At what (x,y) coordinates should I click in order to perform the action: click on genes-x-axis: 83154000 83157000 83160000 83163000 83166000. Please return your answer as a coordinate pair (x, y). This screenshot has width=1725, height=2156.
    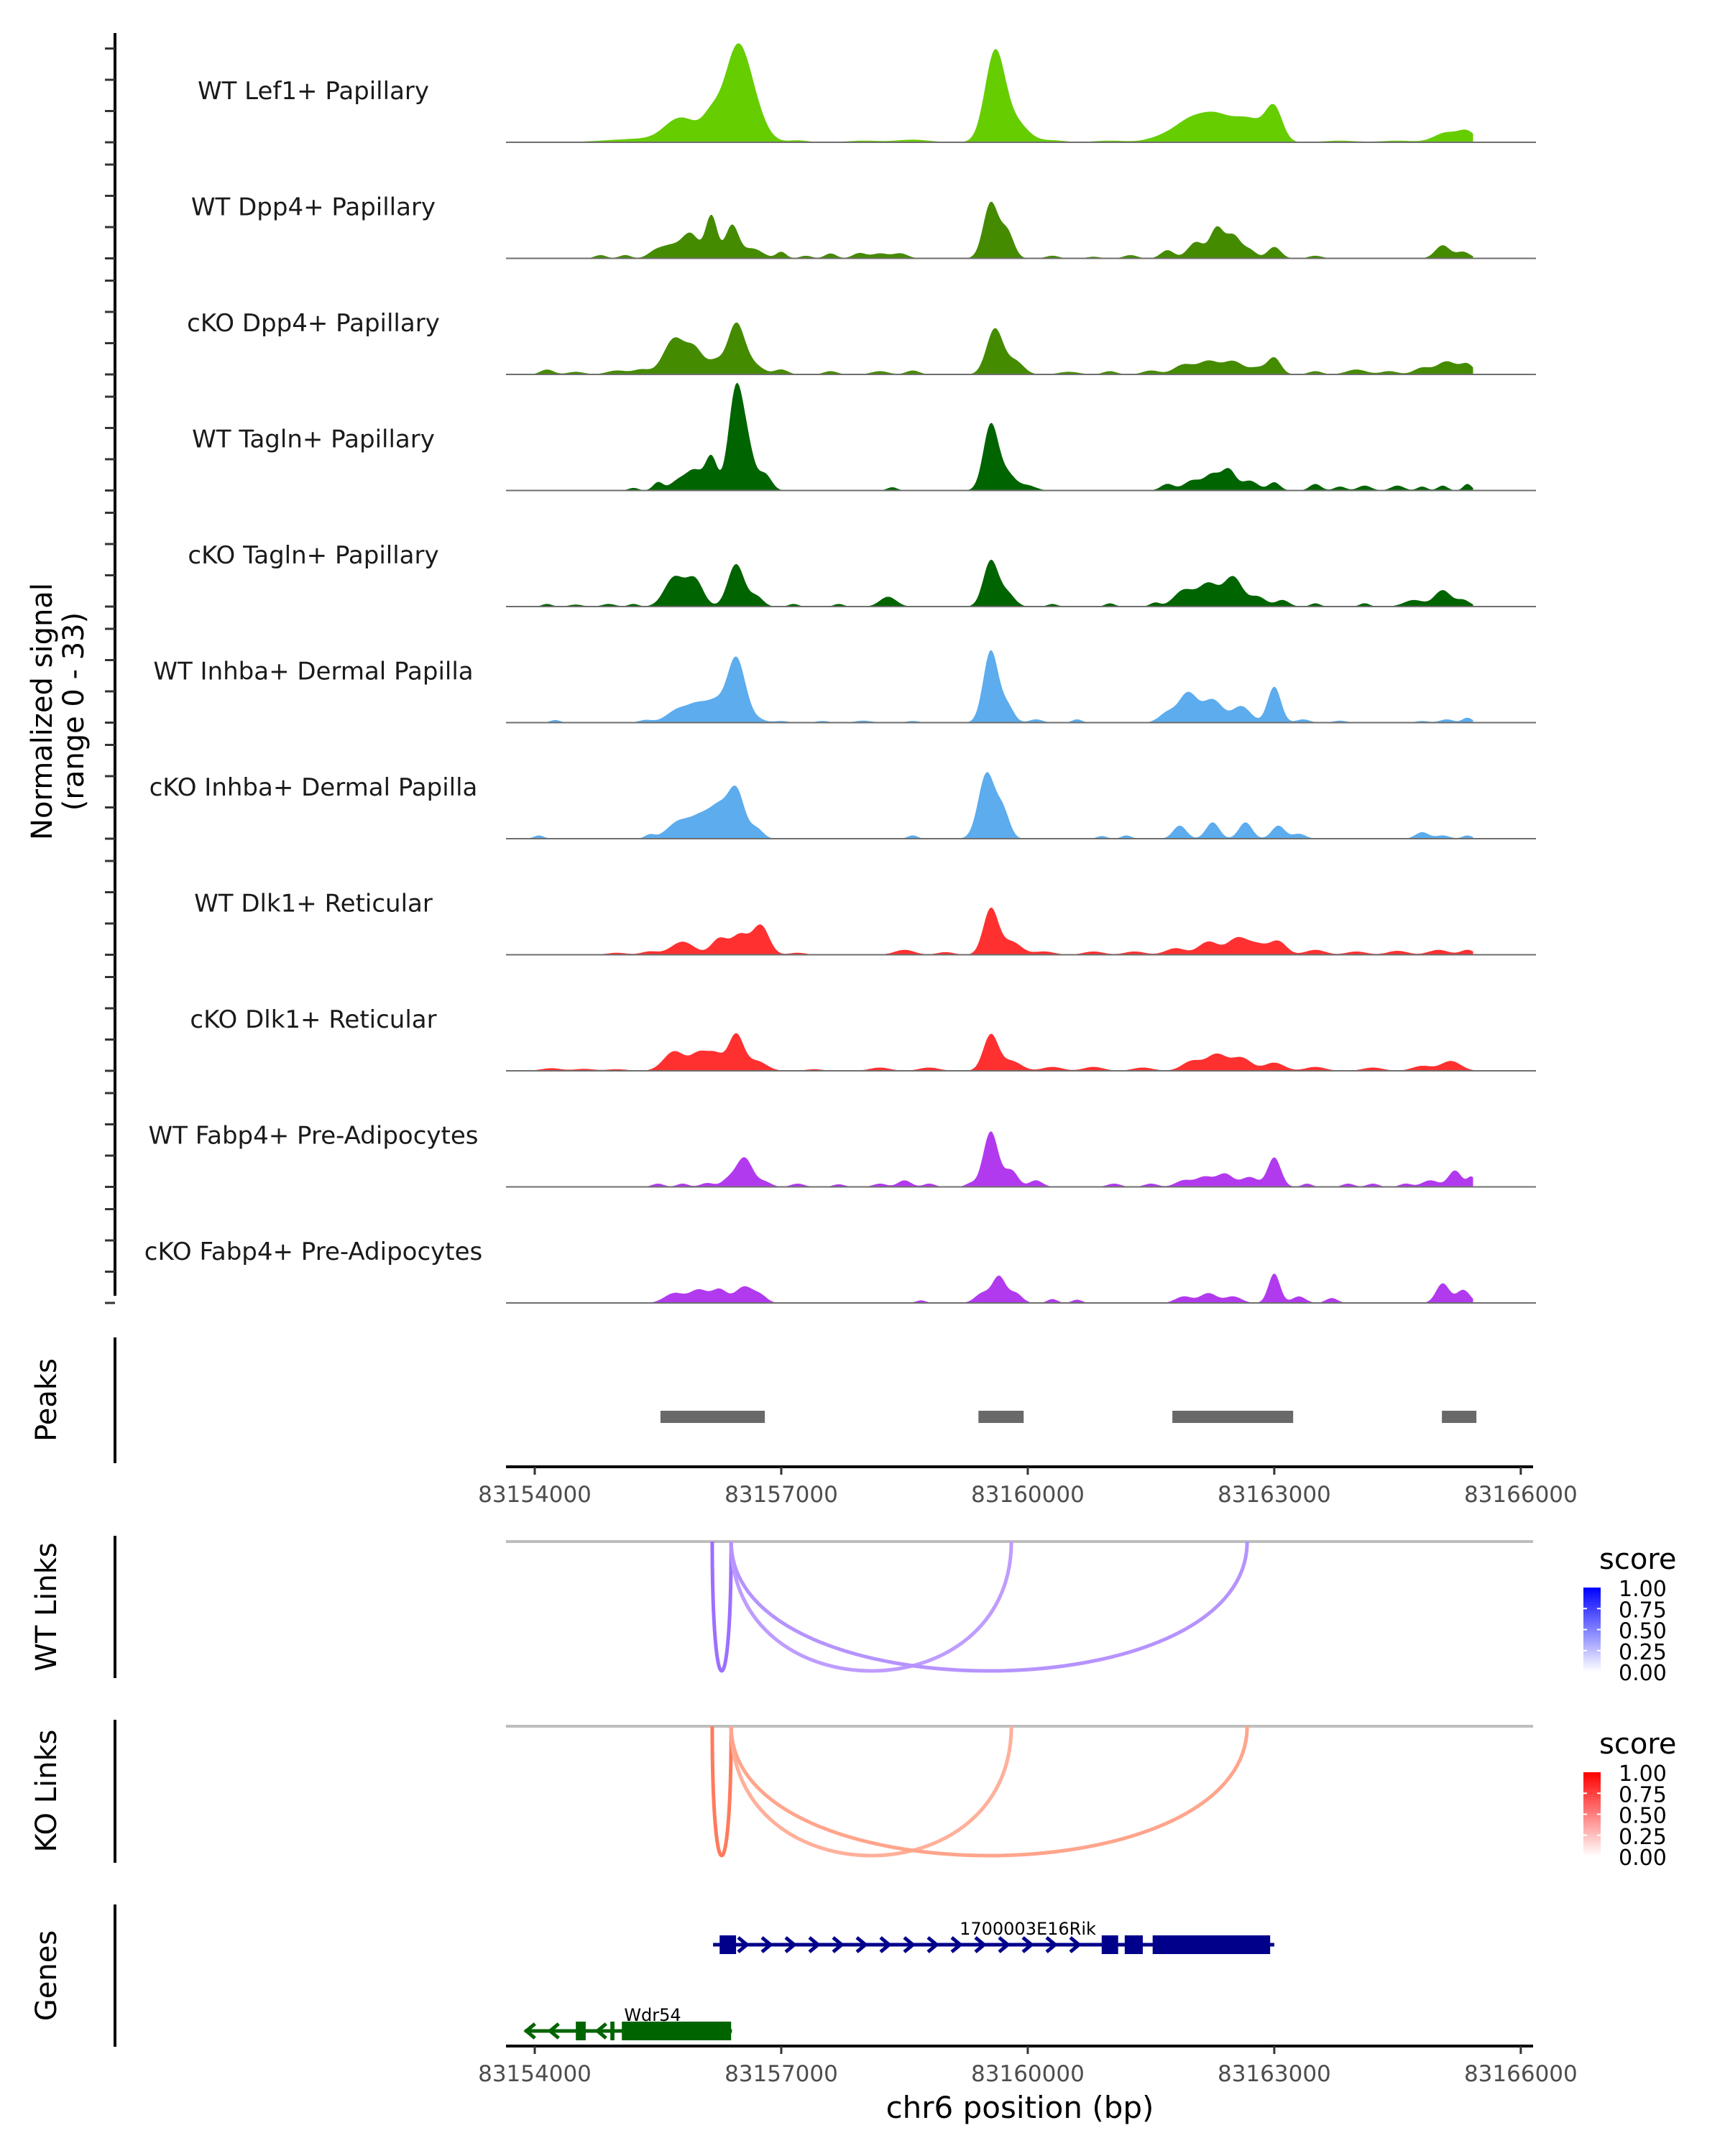
    Looking at the image, I should click on (1028, 2066).